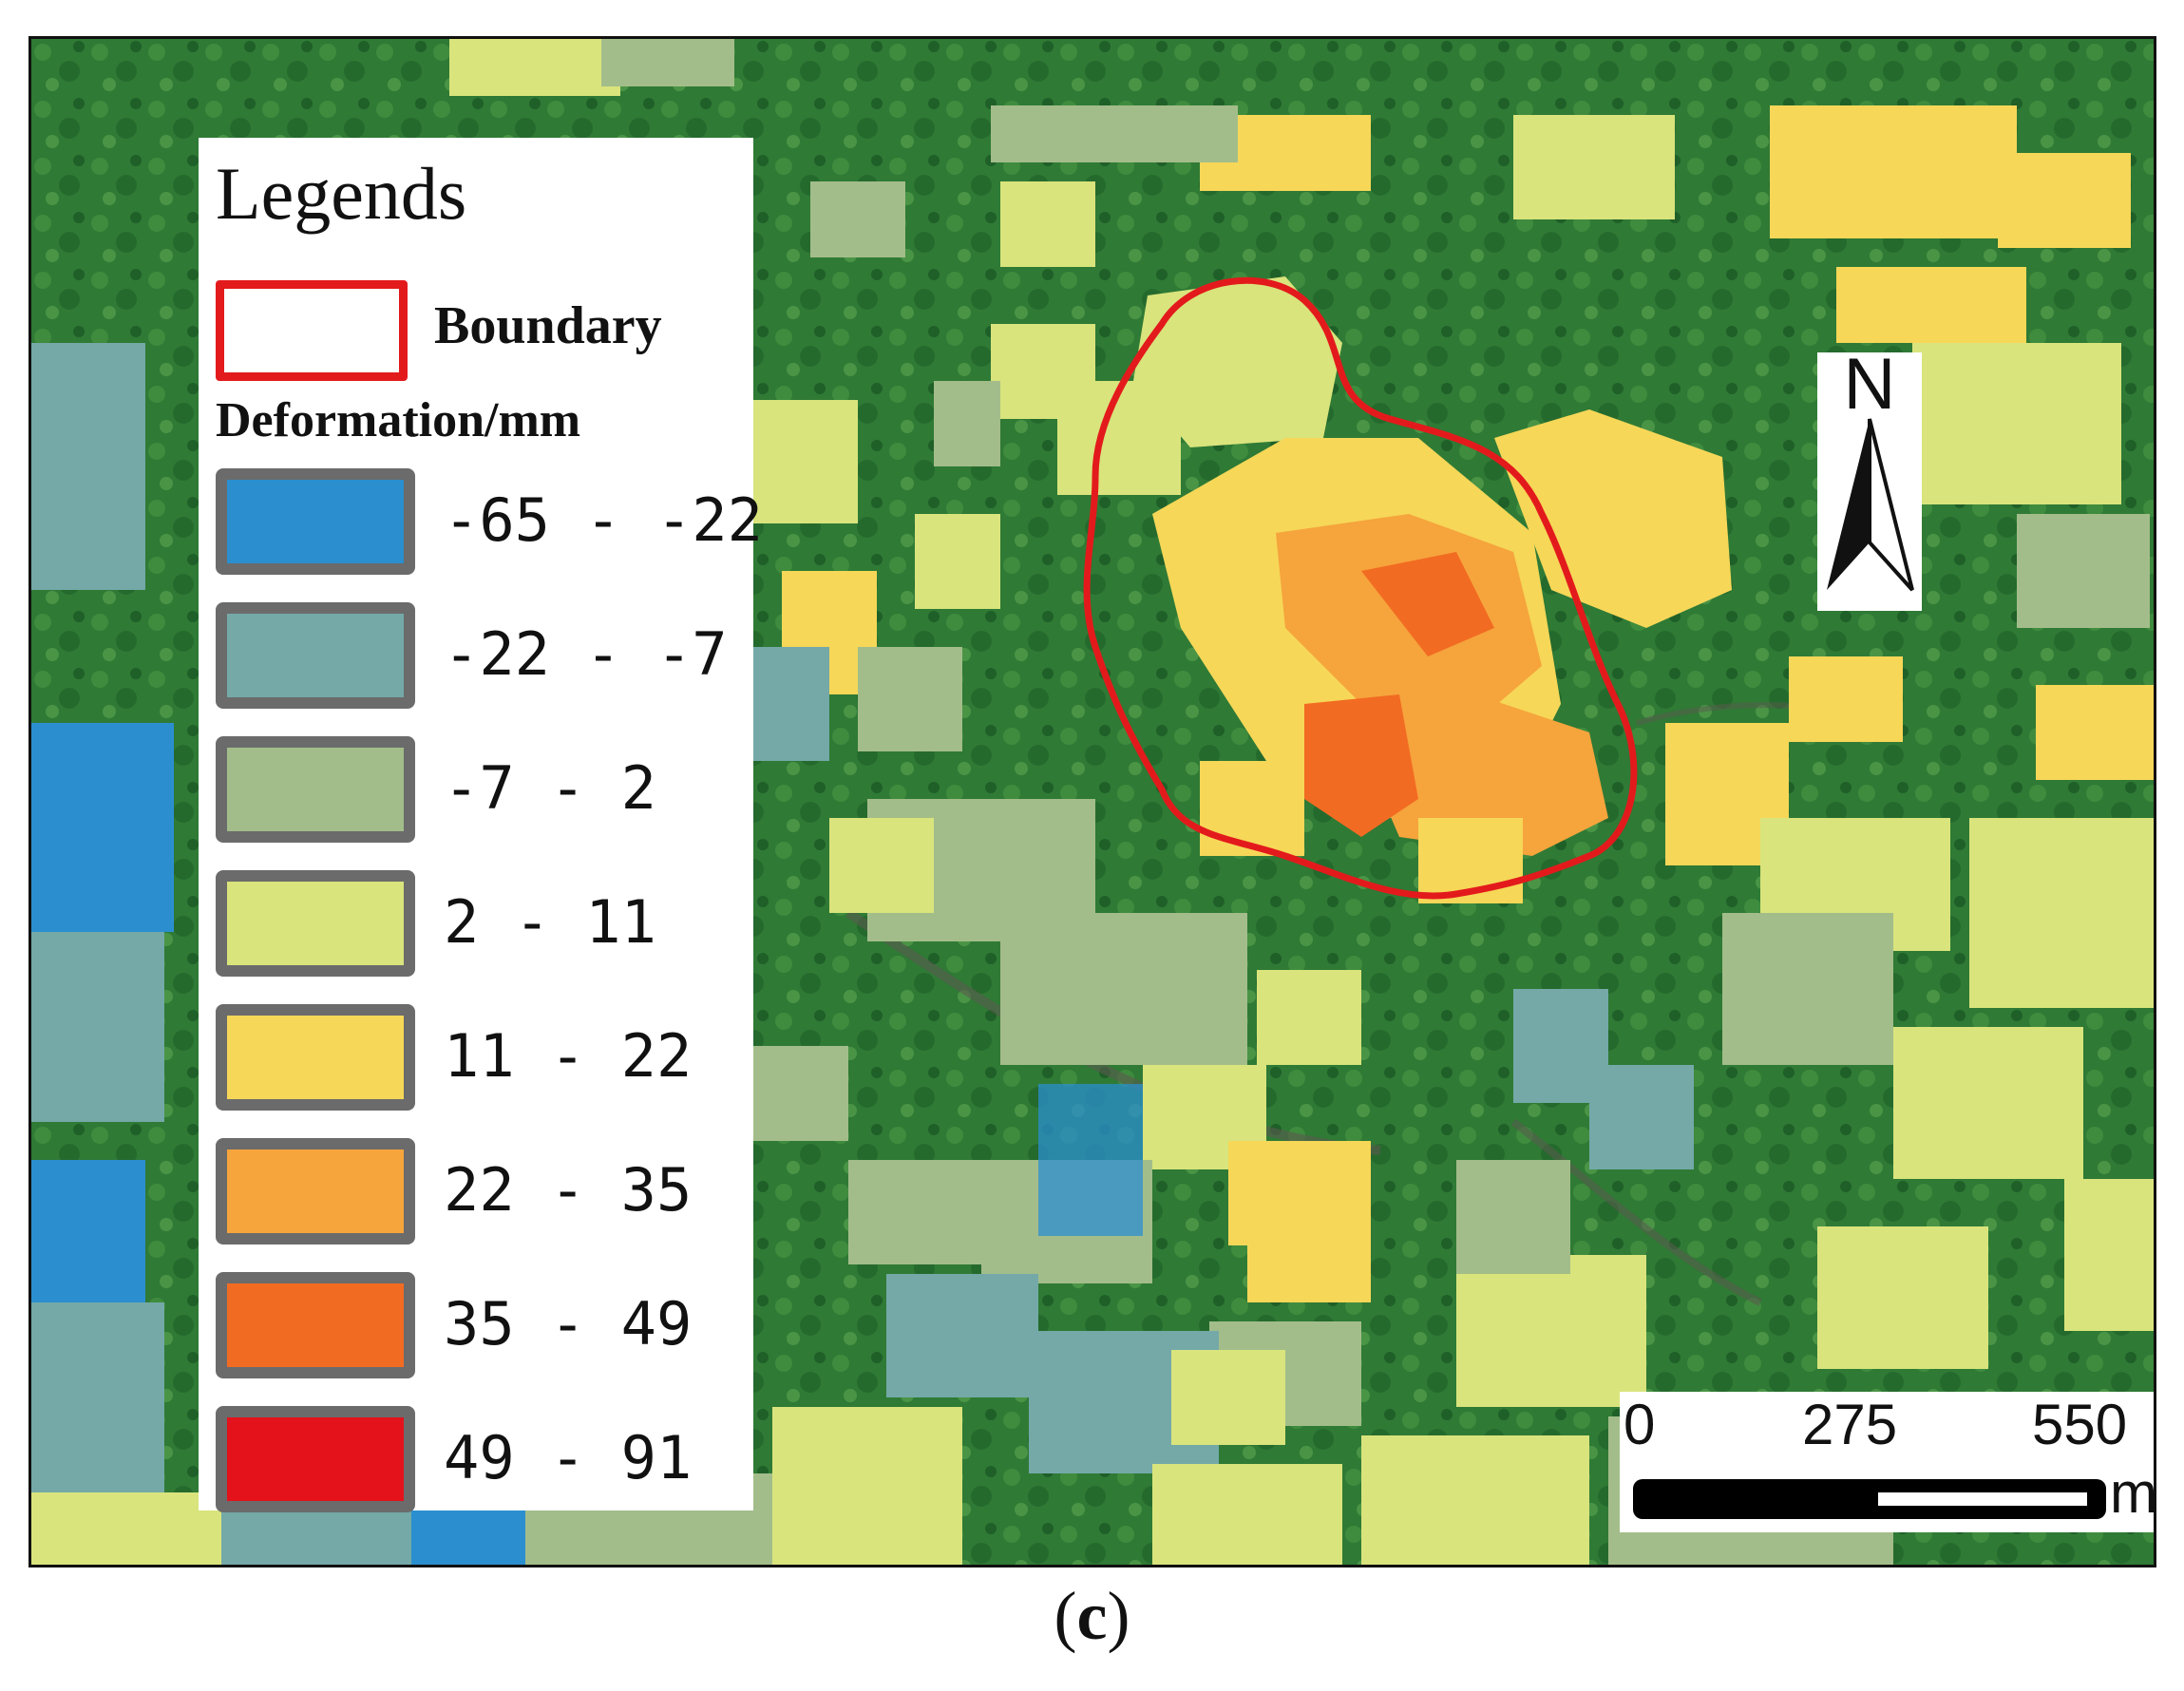  I want to click on scale-bar-white, so click(1983, 1499).